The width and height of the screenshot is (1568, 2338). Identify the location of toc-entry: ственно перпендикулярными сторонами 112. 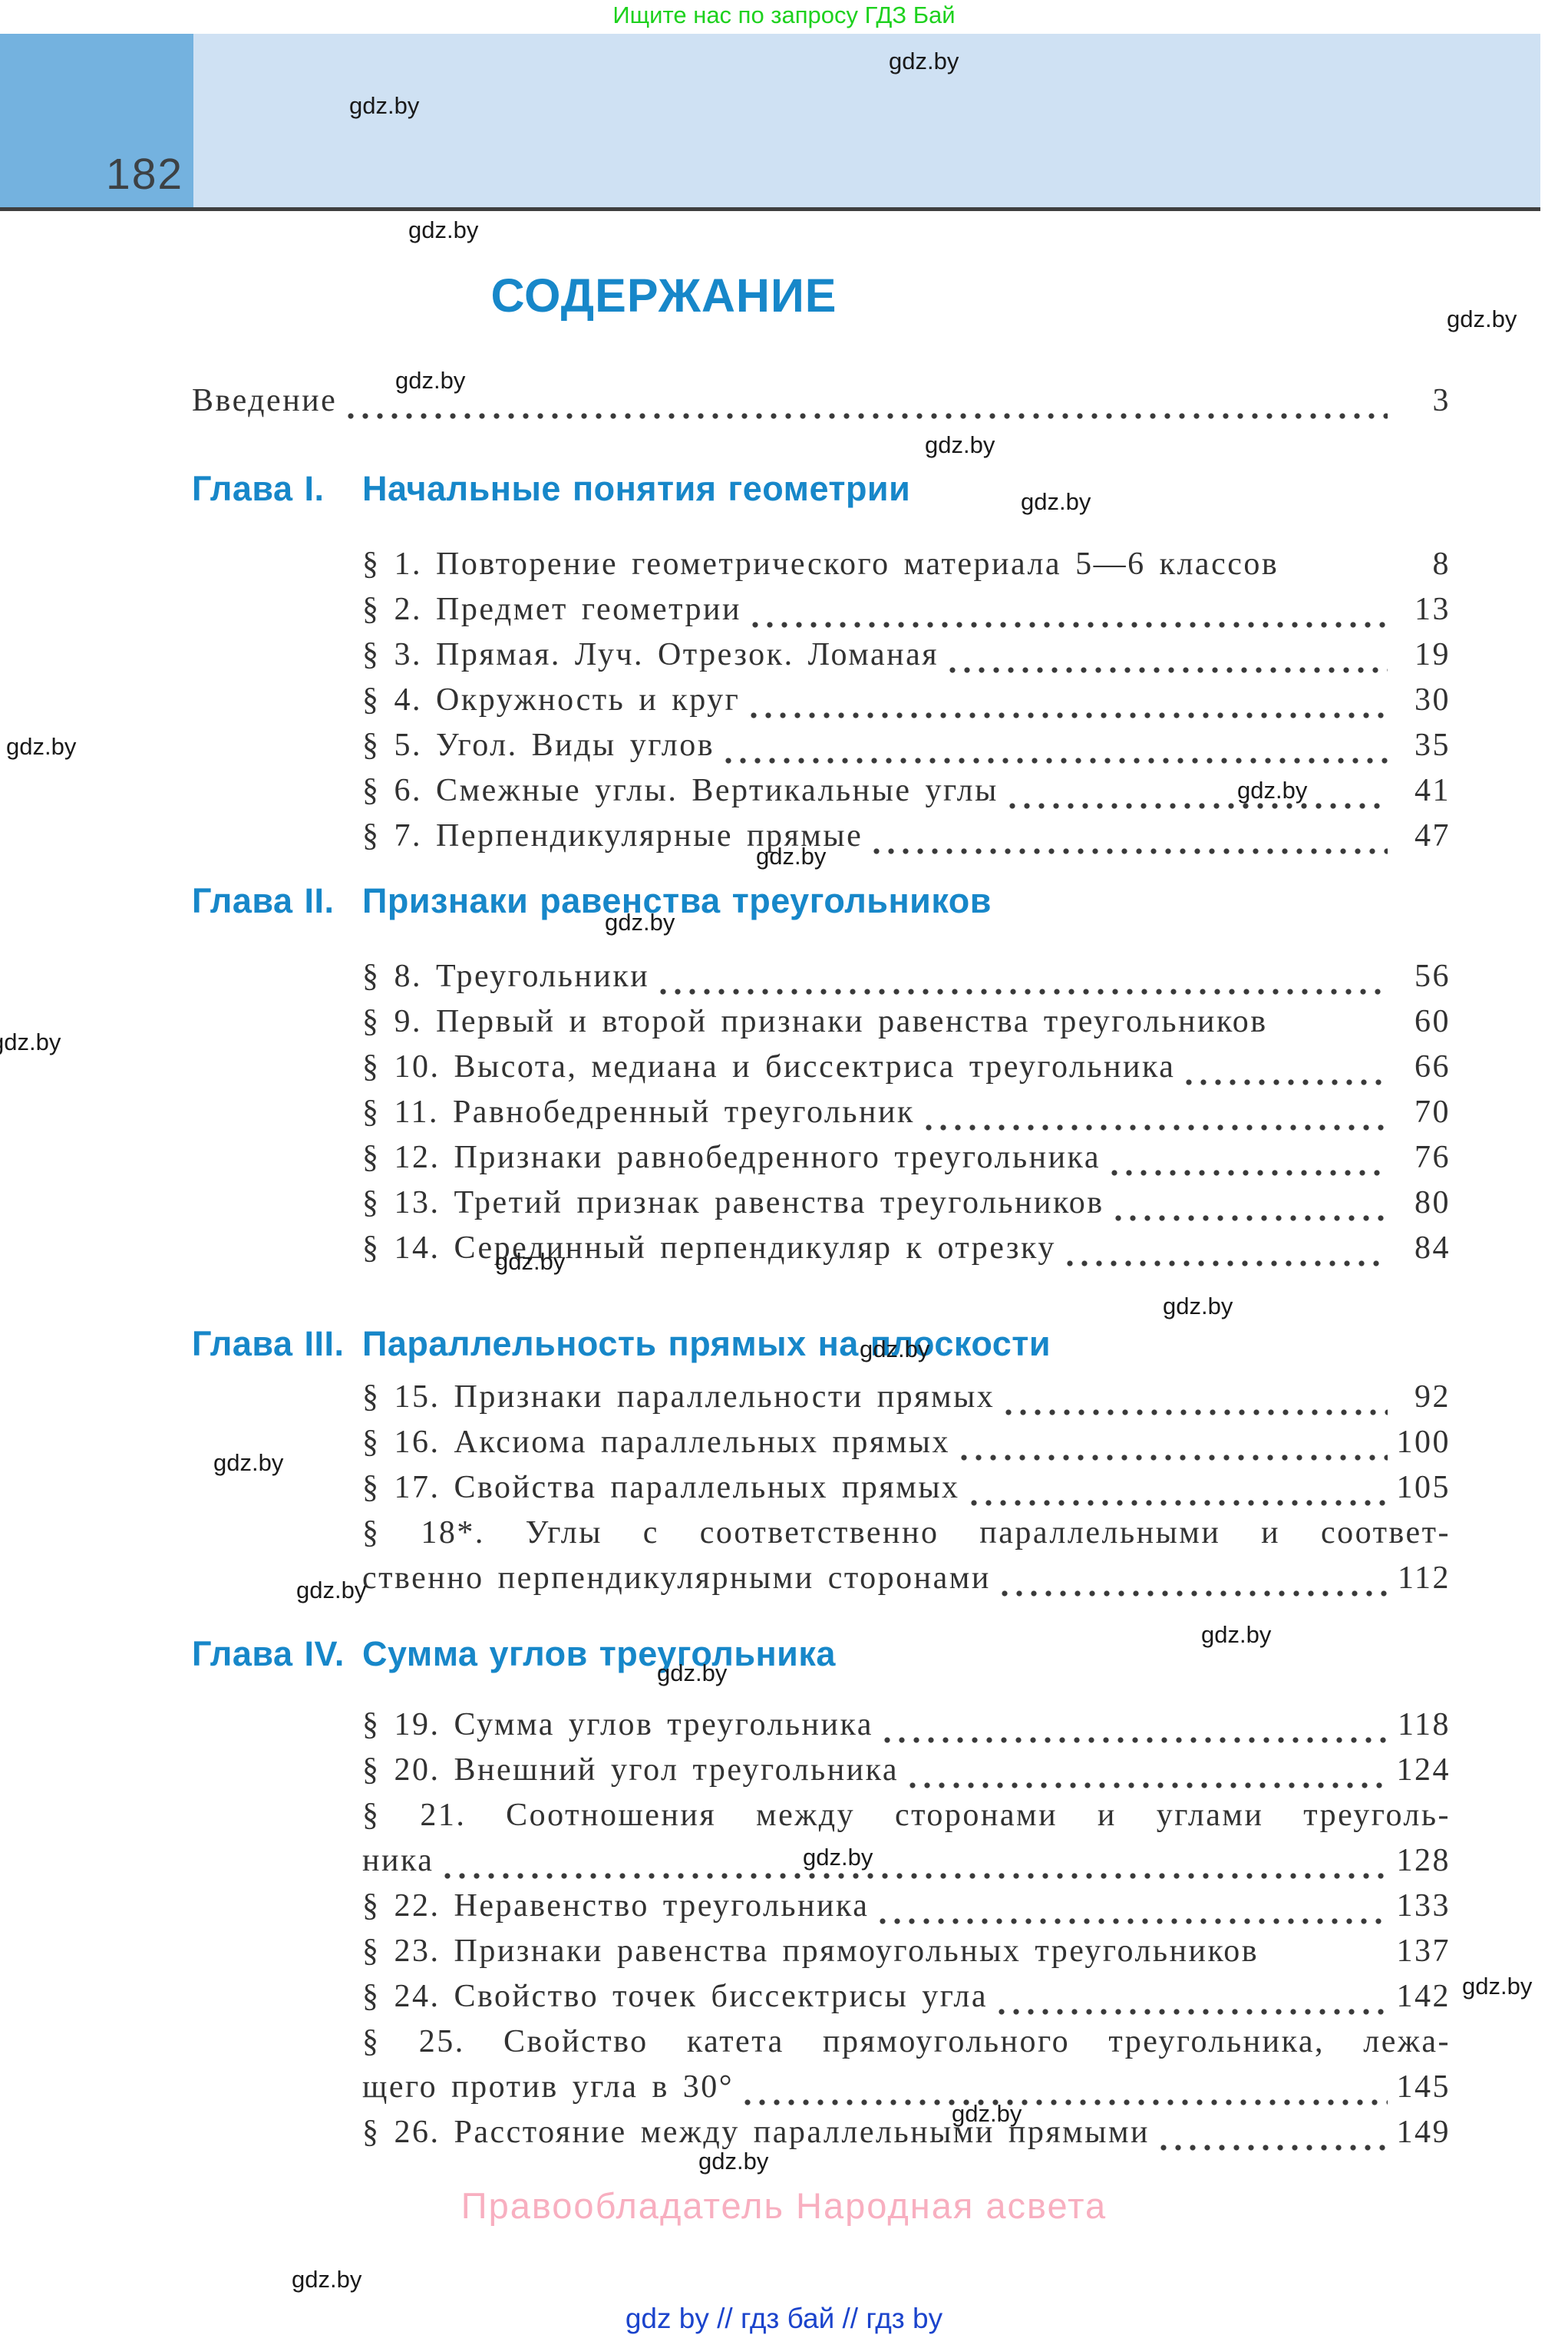
(821, 1583).